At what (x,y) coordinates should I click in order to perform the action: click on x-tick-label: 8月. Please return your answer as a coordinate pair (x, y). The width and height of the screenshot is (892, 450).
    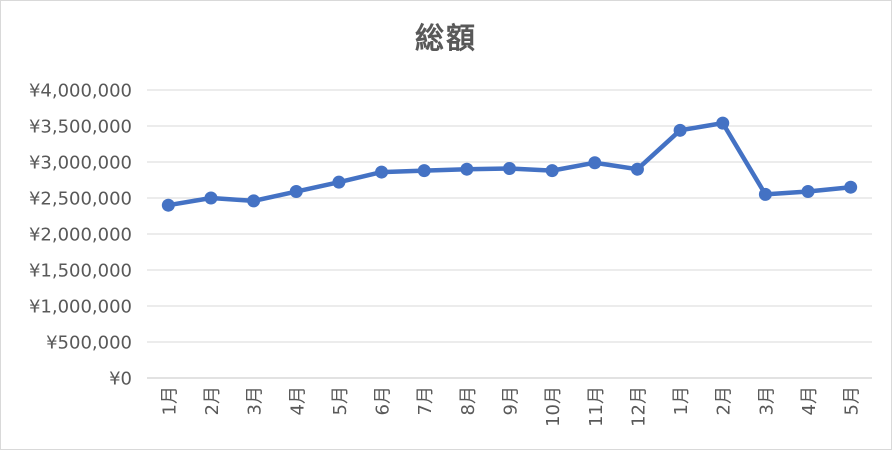
    Looking at the image, I should click on (468, 400).